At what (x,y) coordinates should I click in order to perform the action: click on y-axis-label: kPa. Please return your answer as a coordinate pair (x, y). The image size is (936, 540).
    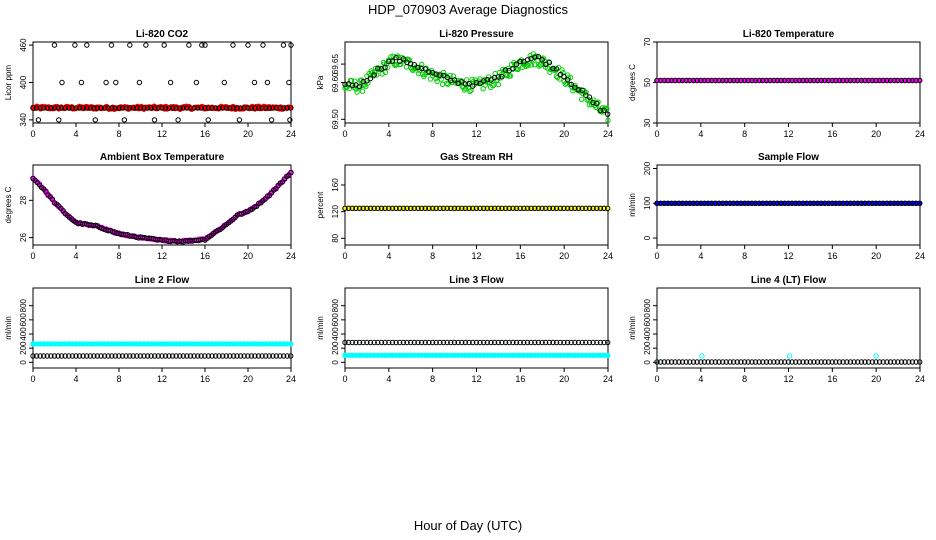
    Looking at the image, I should click on (320, 82).